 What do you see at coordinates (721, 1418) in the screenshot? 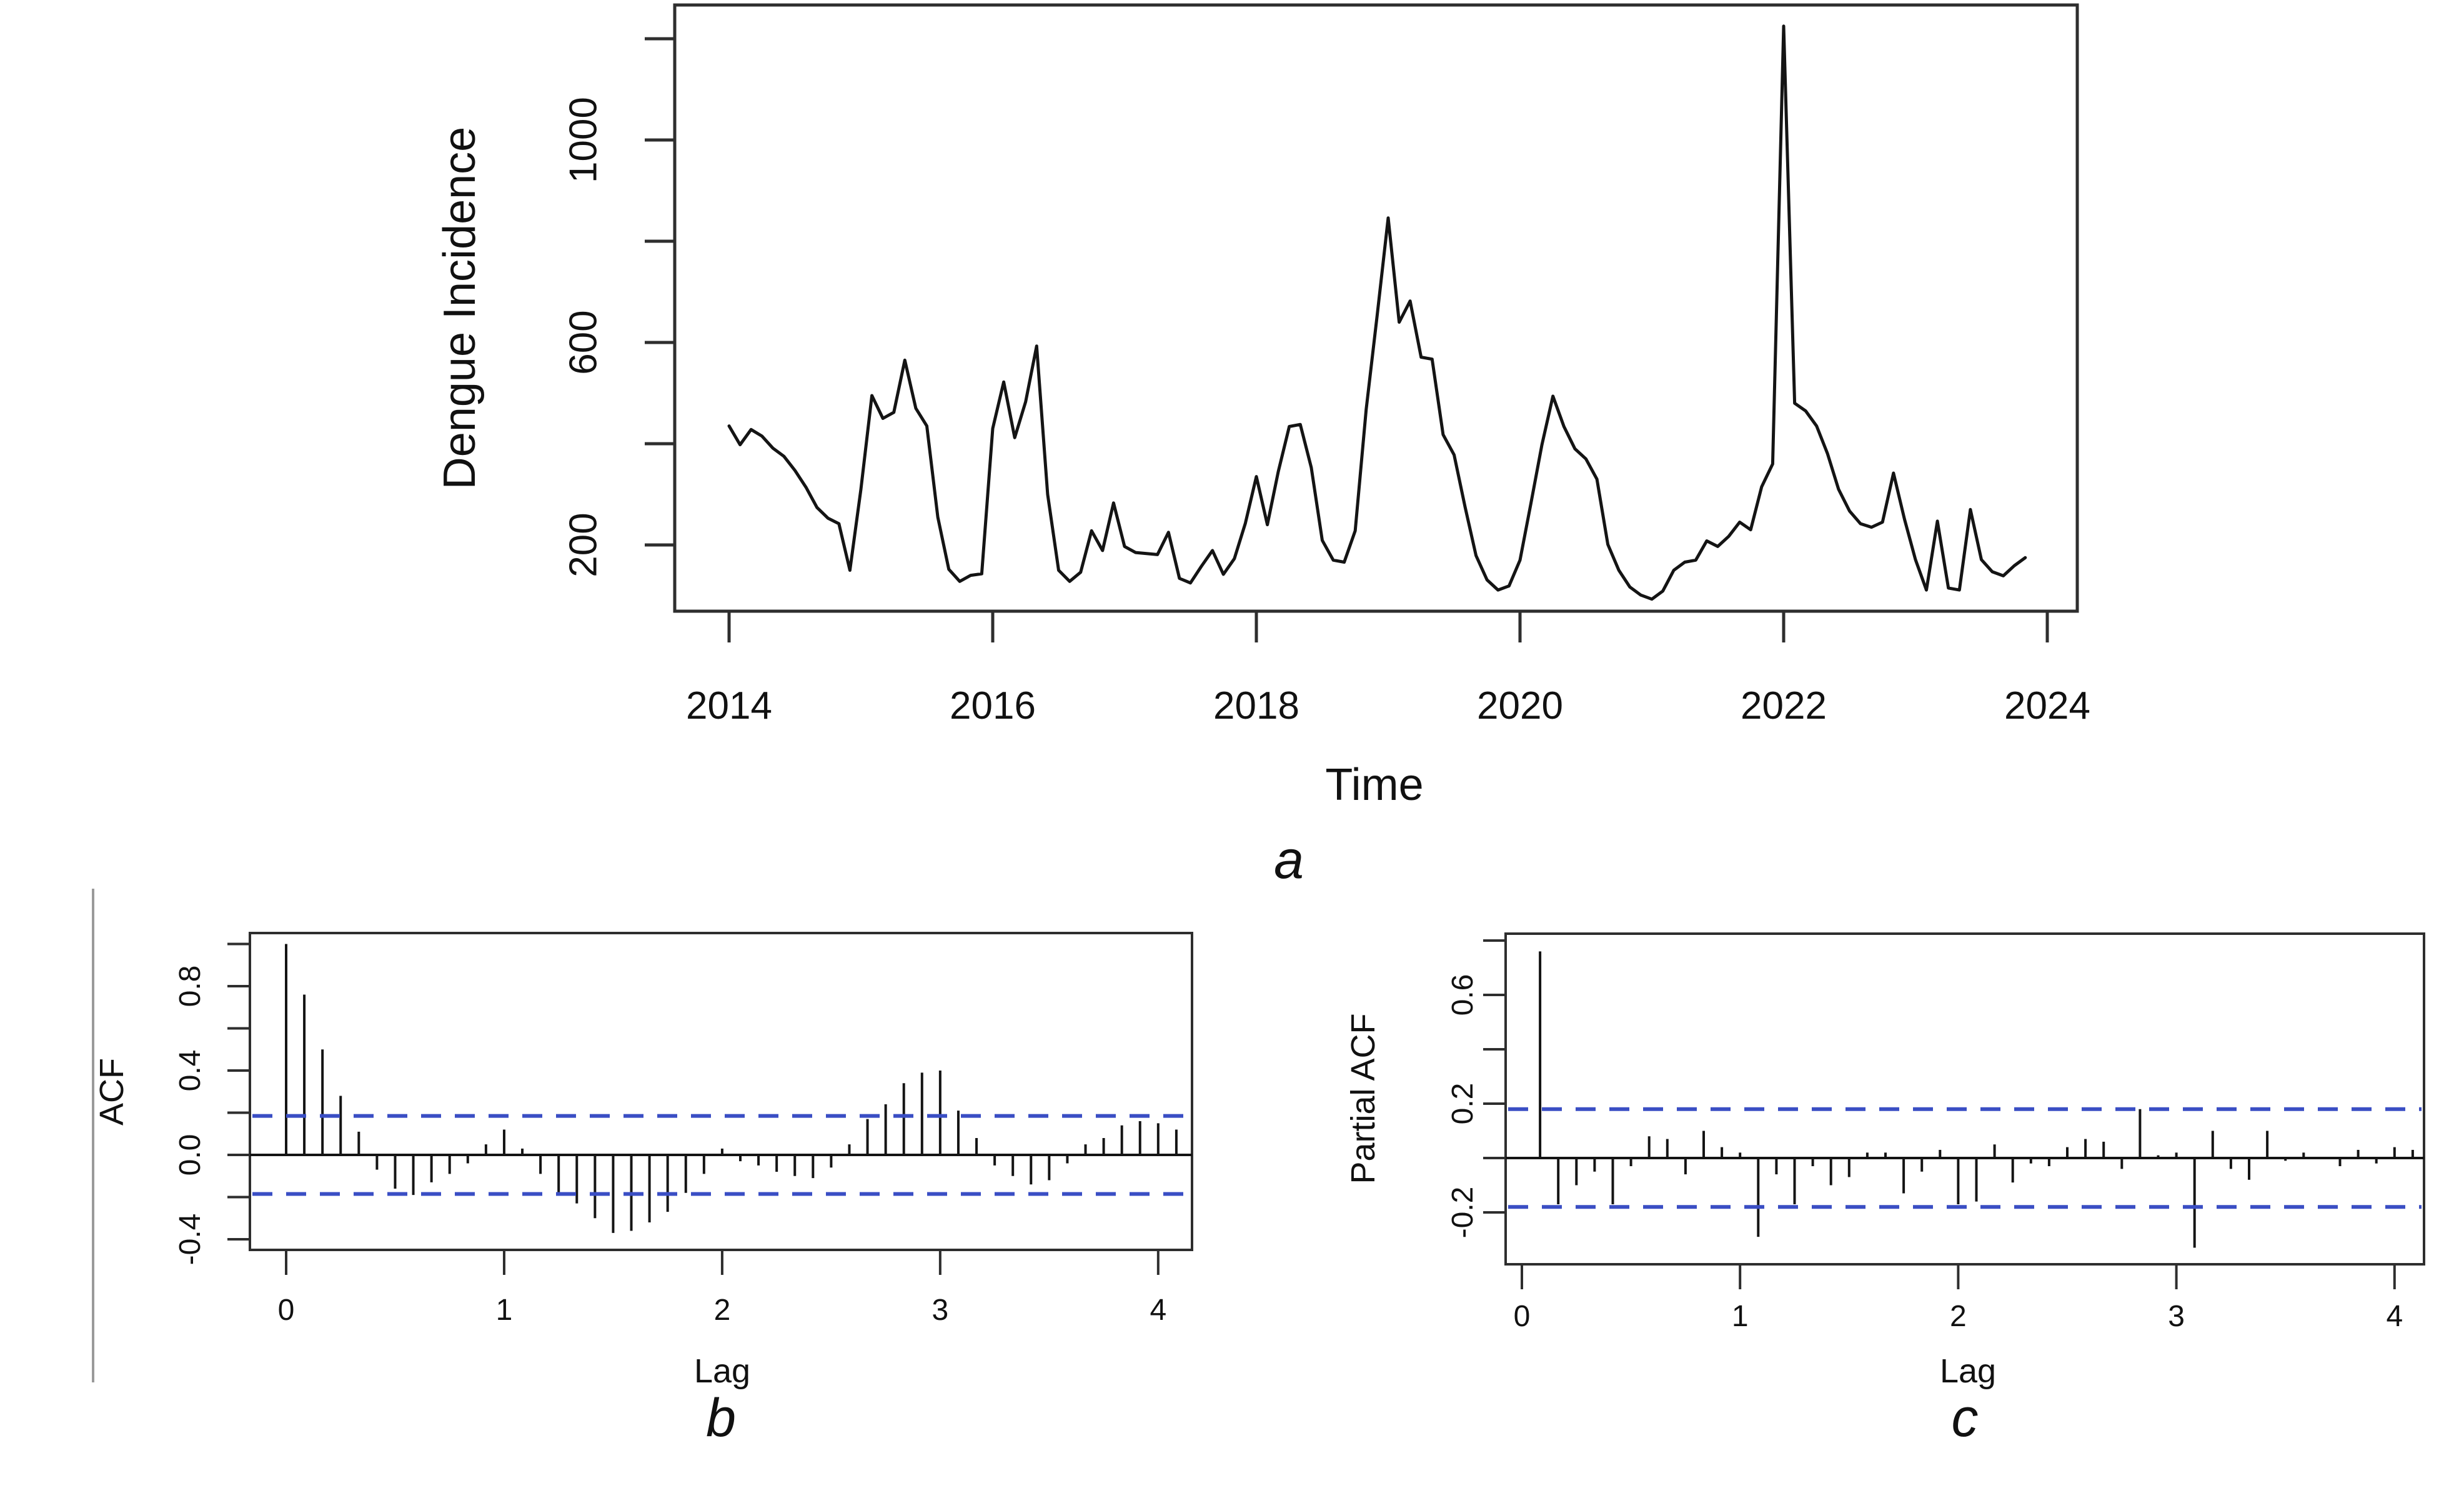
I see `panel-b-tag-label: b` at bounding box center [721, 1418].